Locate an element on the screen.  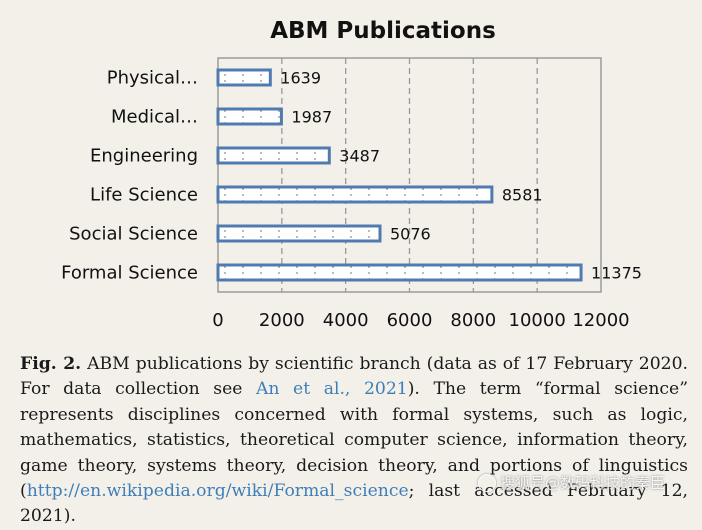
x-tick-label: 6000 is located at coordinates (410, 320).